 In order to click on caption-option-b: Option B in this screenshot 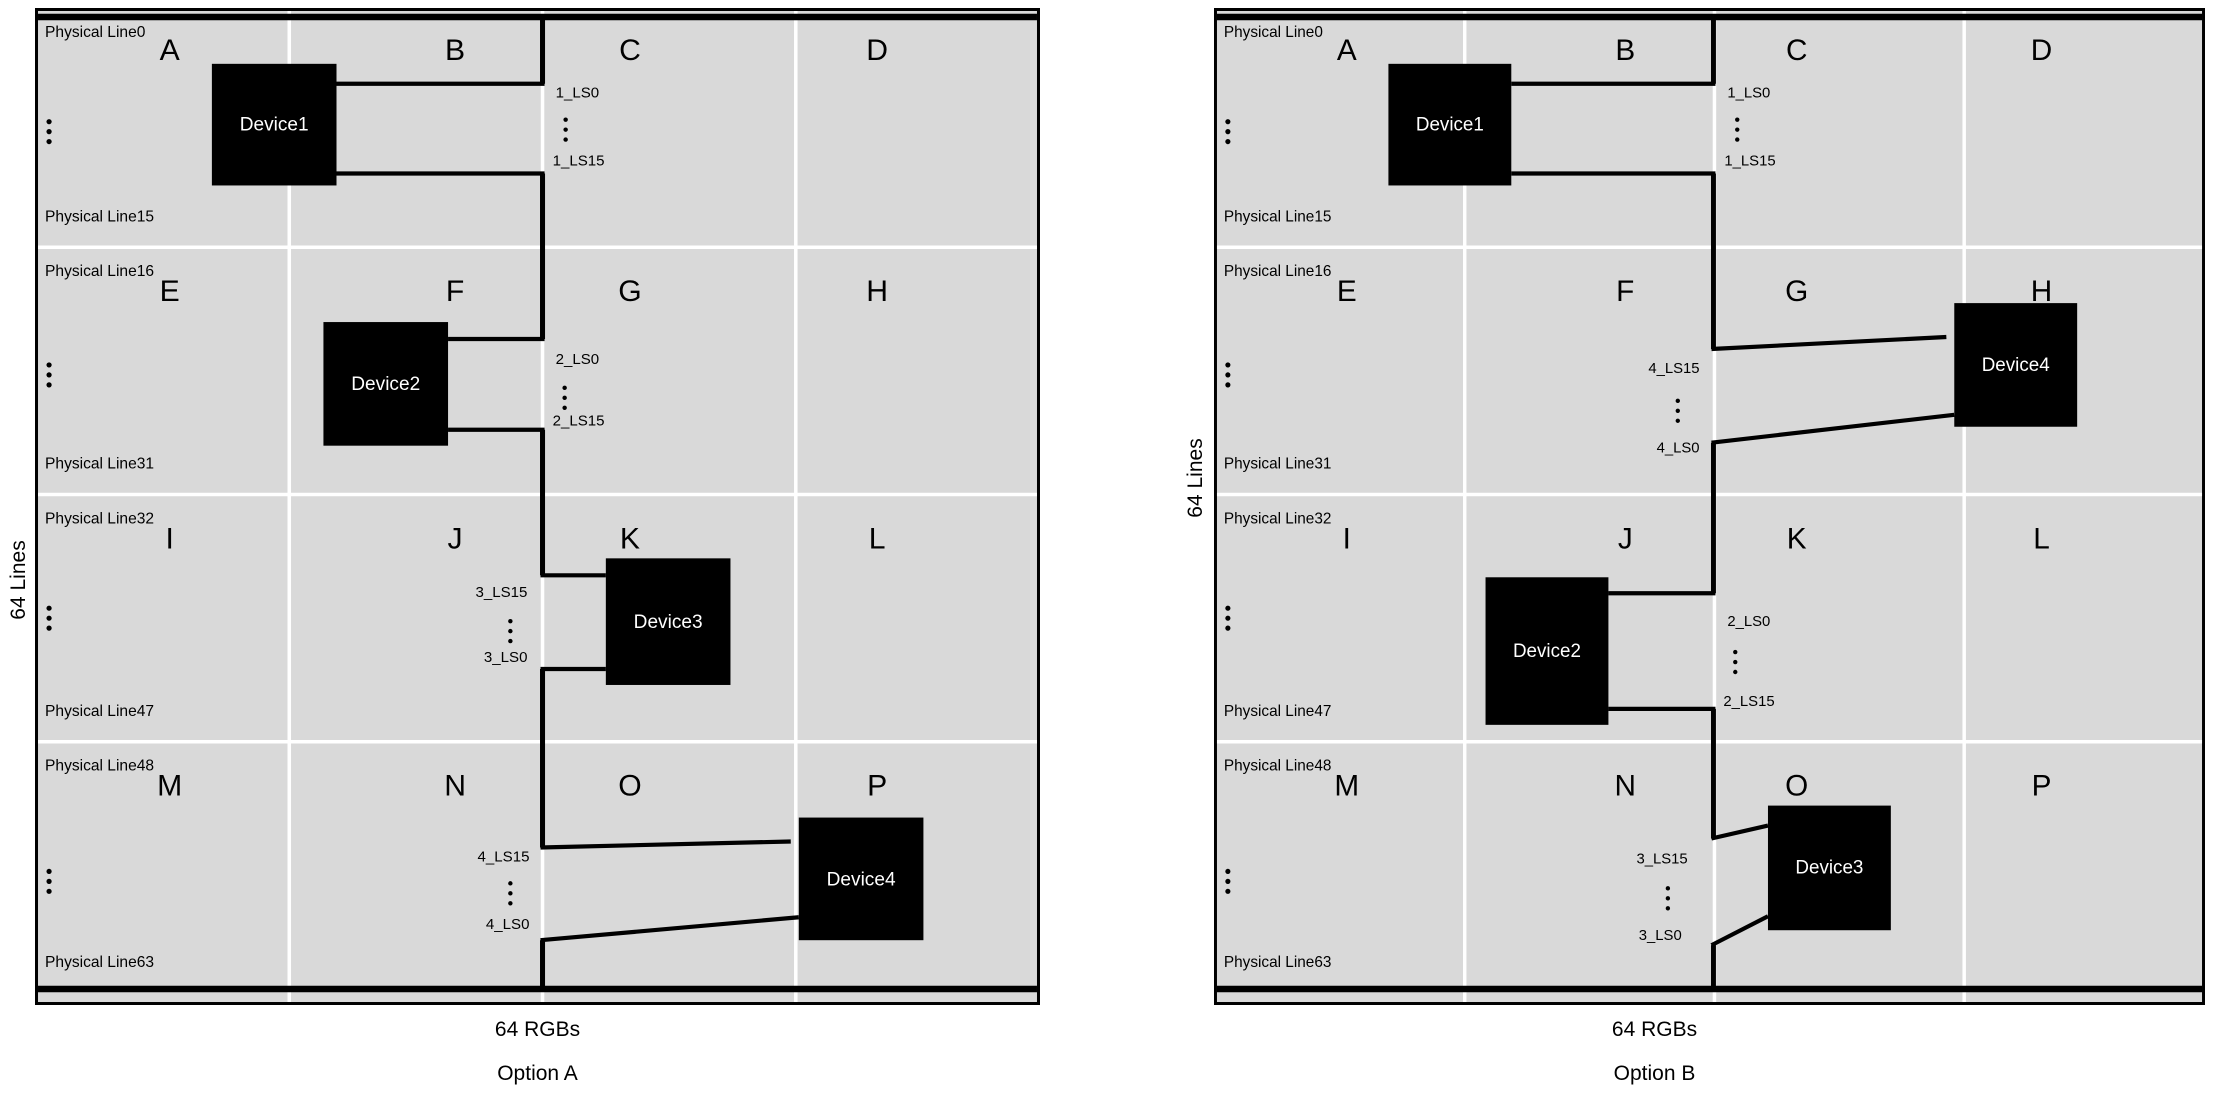, I will do `click(1654, 1073)`.